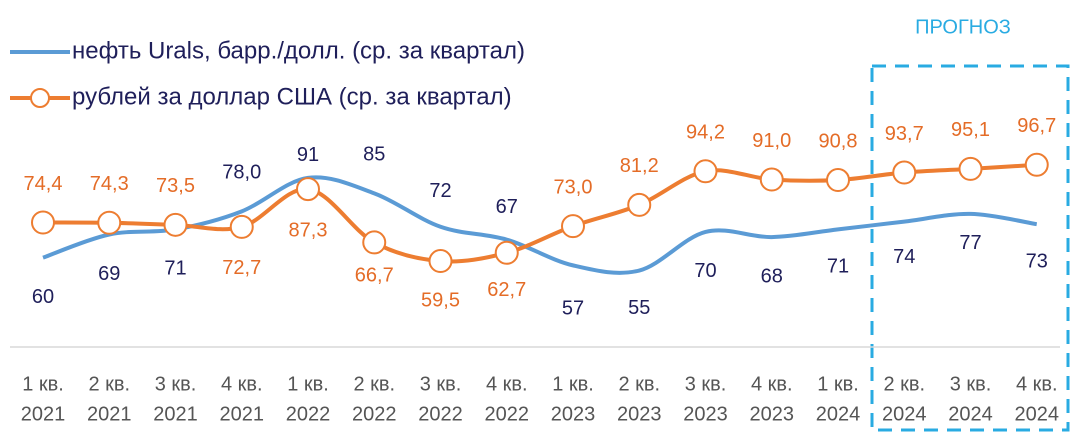 This screenshot has height=437, width=1072. What do you see at coordinates (639, 166) in the screenshot?
I see `data-label: 81,2` at bounding box center [639, 166].